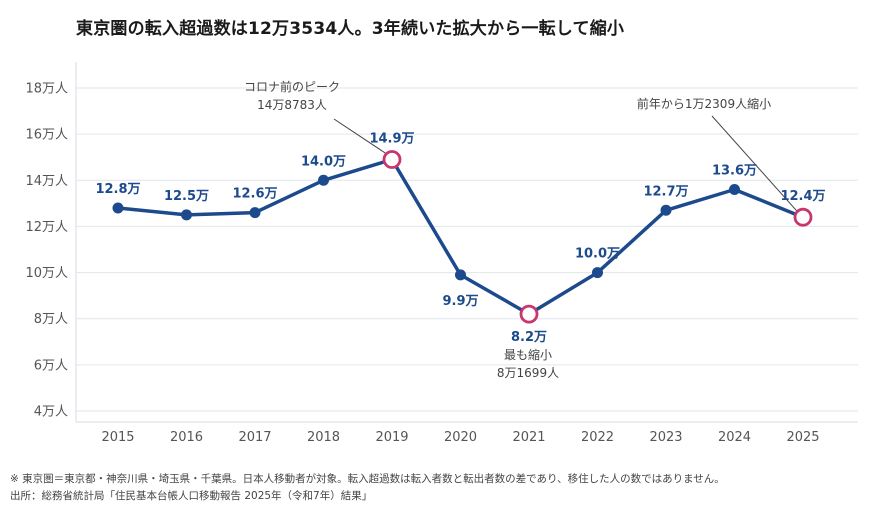  What do you see at coordinates (528, 354) in the screenshot?
I see `annotation-text: 最も縮小` at bounding box center [528, 354].